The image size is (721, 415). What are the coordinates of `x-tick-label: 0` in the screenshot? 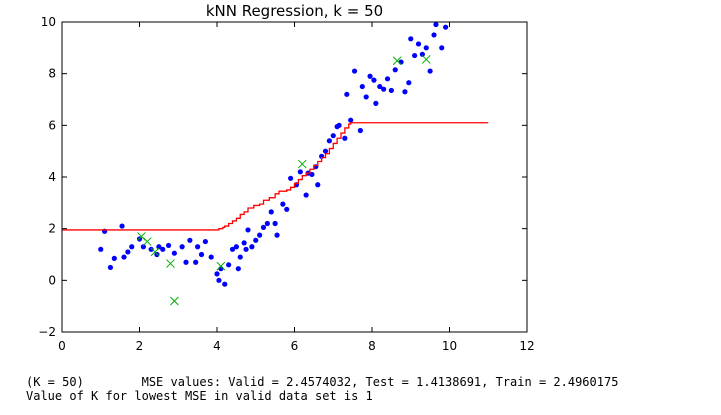 It's located at (62, 346).